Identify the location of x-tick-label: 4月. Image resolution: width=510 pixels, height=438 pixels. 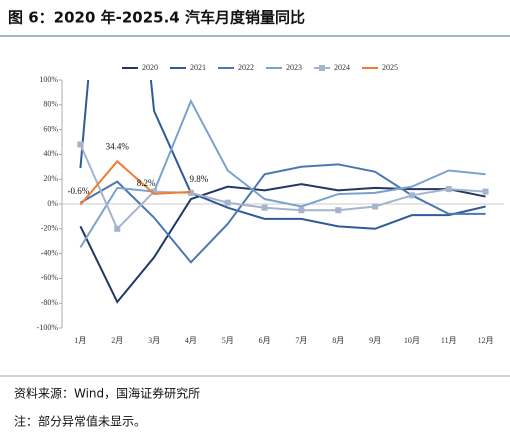
(191, 340).